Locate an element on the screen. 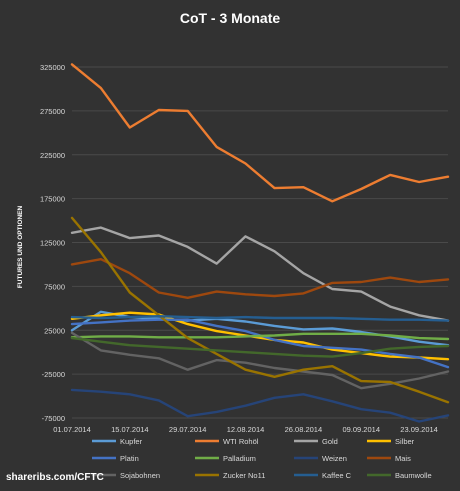 The height and width of the screenshot is (491, 460). y-tick-label: 225000 is located at coordinates (52, 155).